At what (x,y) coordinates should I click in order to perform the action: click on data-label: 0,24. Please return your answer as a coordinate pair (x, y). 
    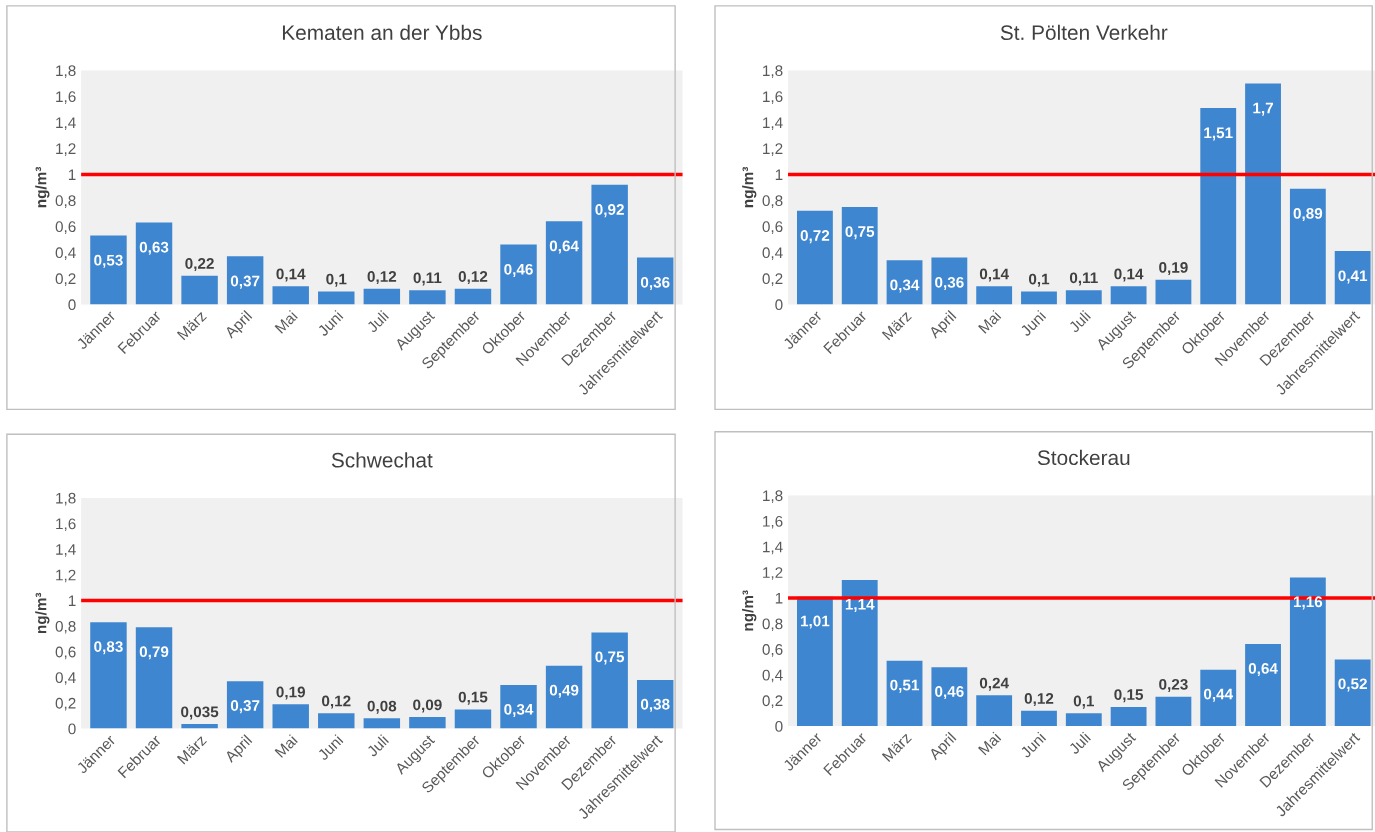
    Looking at the image, I should click on (994, 684).